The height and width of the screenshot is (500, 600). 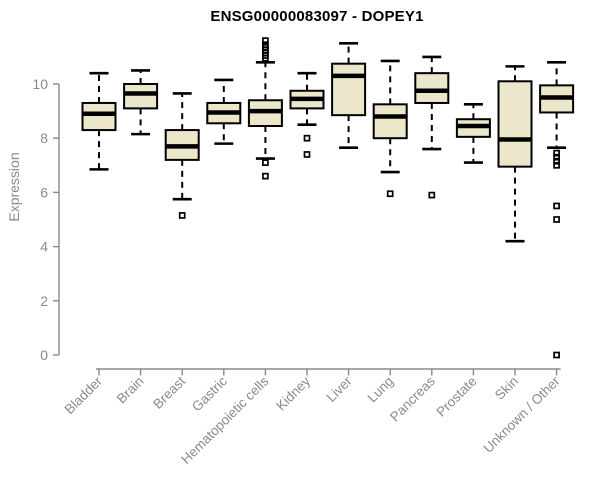 I want to click on x-axis-label: Breast, so click(x=169, y=392).